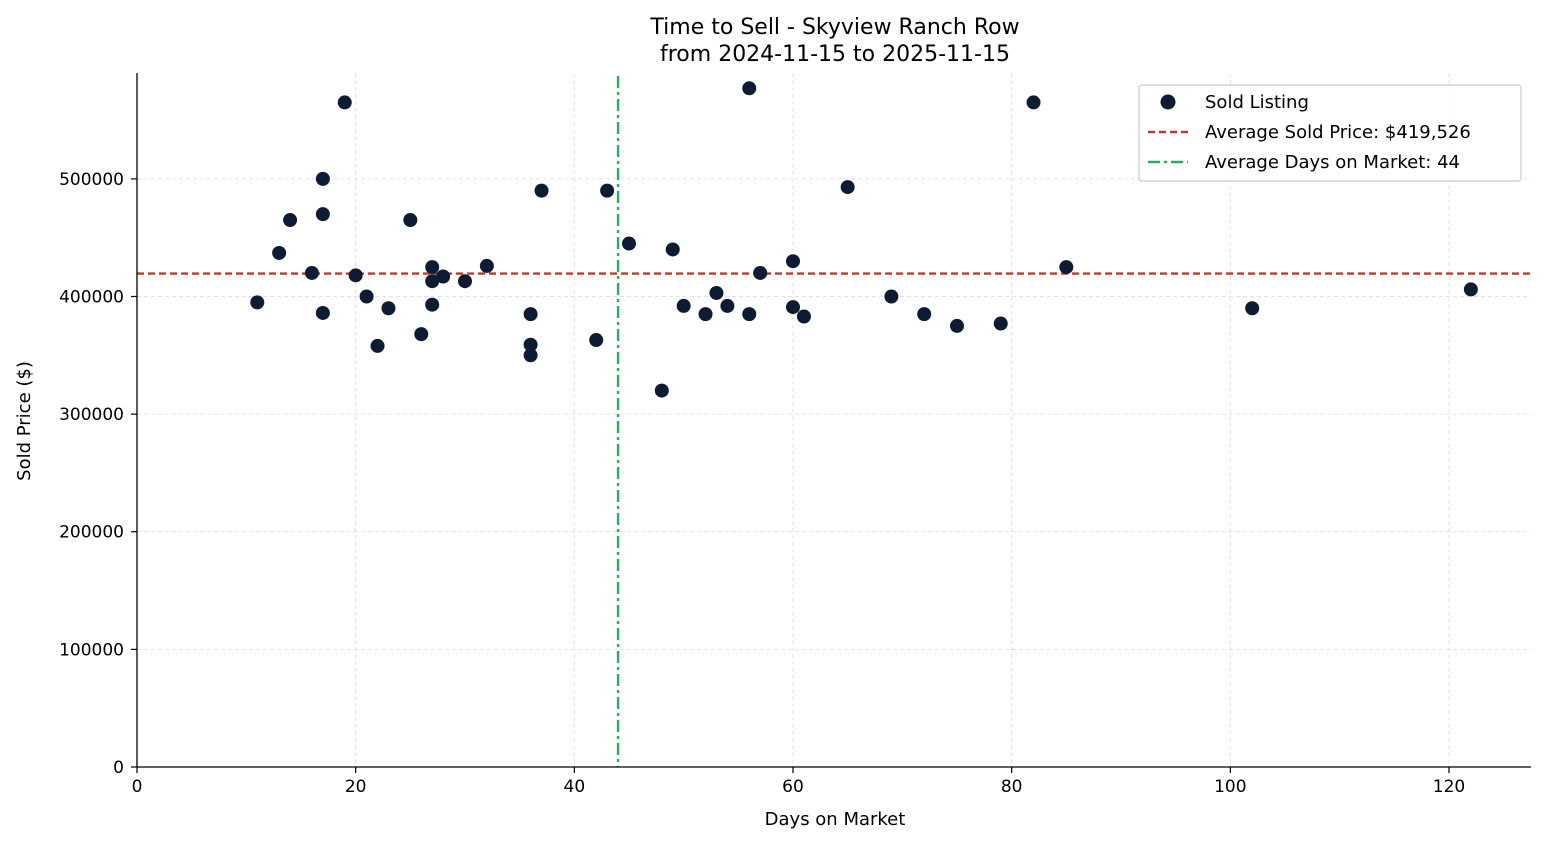 This screenshot has height=845, width=1547. I want to click on x-tick-label: 100, so click(1230, 787).